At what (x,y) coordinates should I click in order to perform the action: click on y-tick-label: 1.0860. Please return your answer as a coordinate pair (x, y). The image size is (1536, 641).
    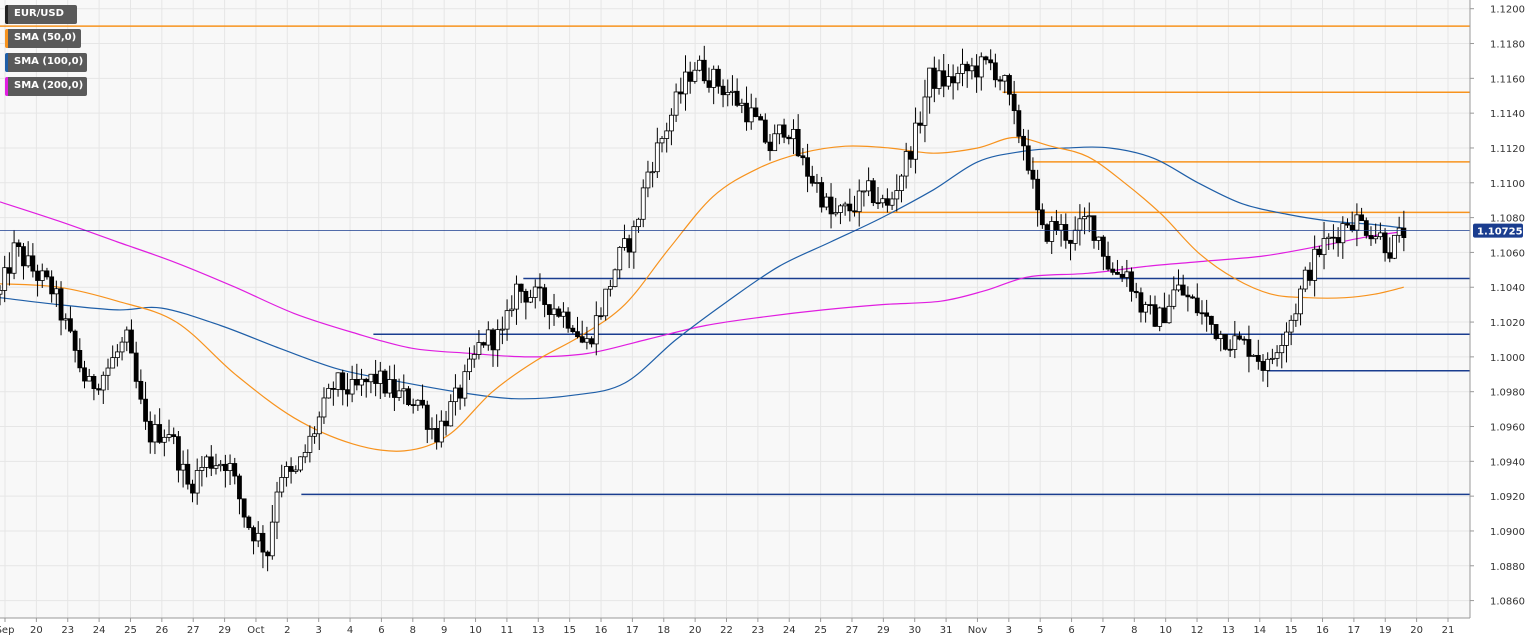
    Looking at the image, I should click on (1507, 602).